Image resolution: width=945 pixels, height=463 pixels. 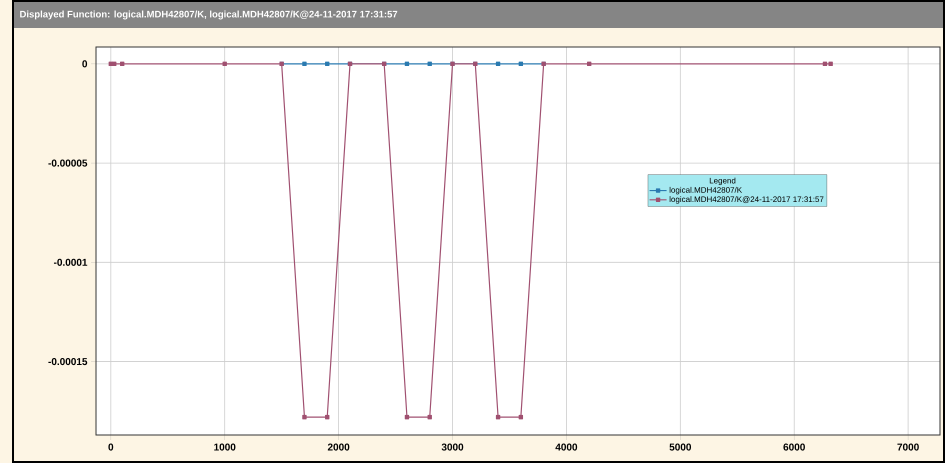 I want to click on legend-title: Legend, so click(x=723, y=182).